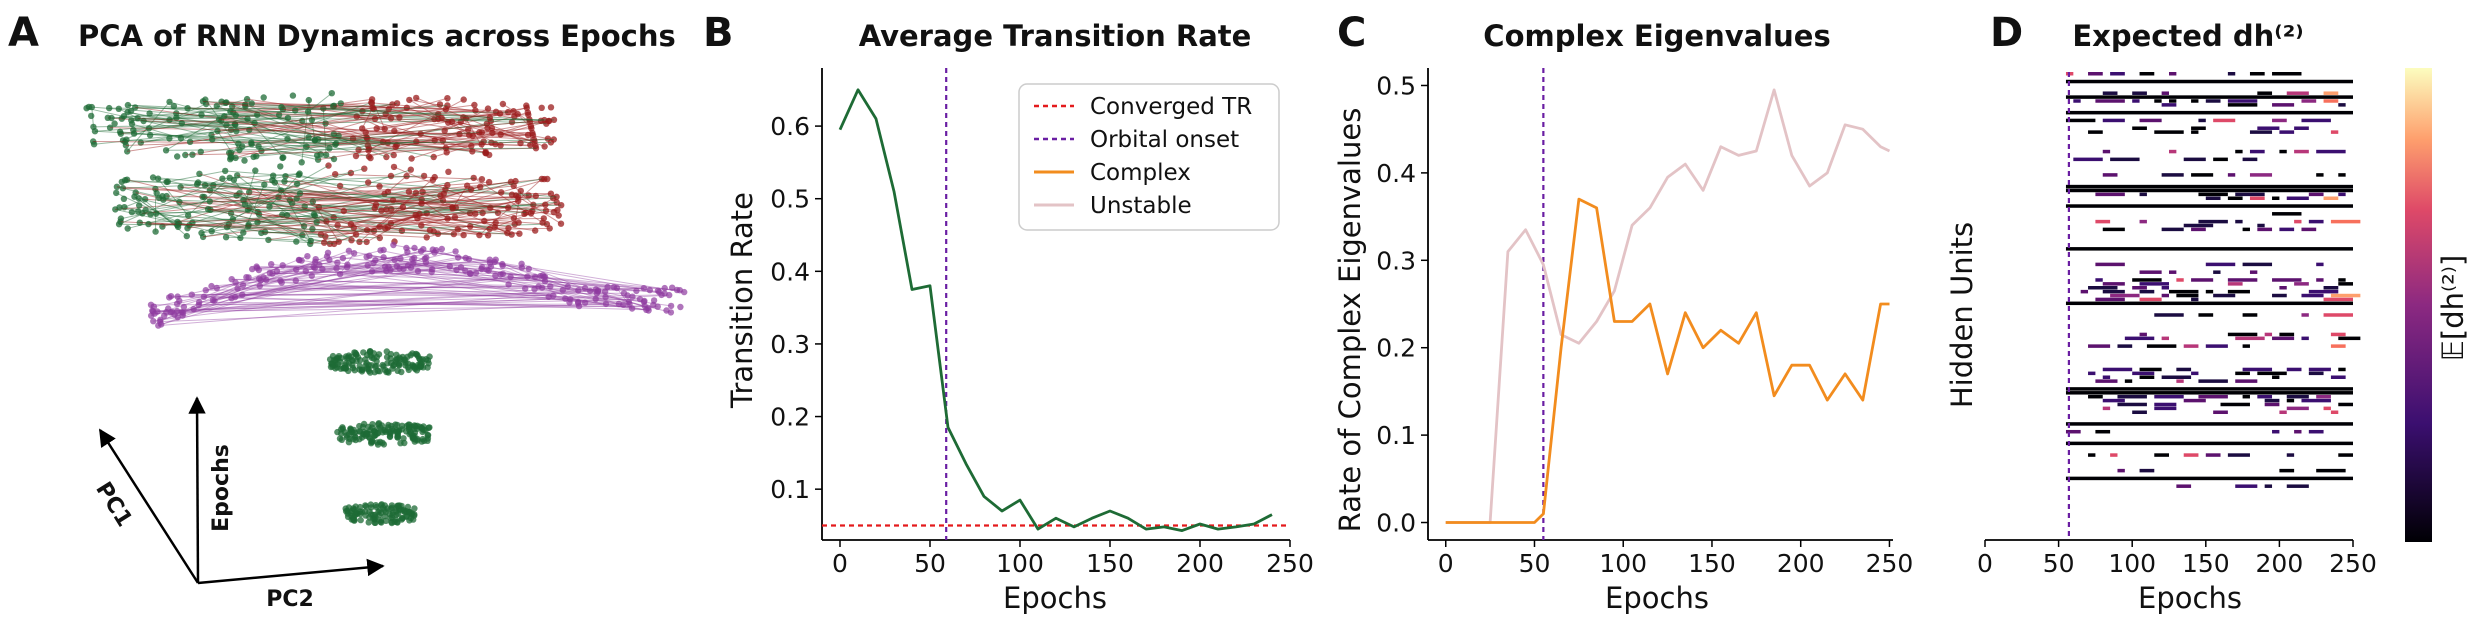 The height and width of the screenshot is (631, 2475). What do you see at coordinates (1200, 563) in the screenshot?
I see `x-tick-label: 200` at bounding box center [1200, 563].